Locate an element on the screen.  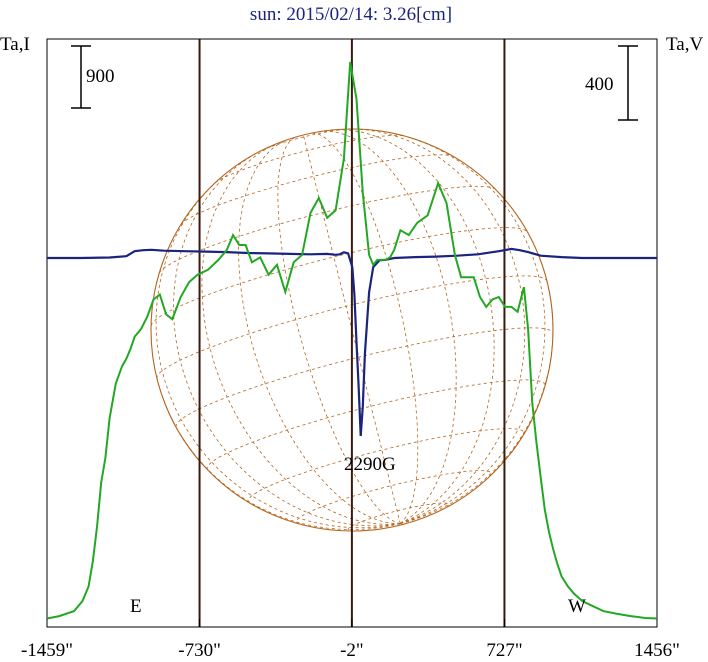
limb-label-west: W is located at coordinates (577, 606).